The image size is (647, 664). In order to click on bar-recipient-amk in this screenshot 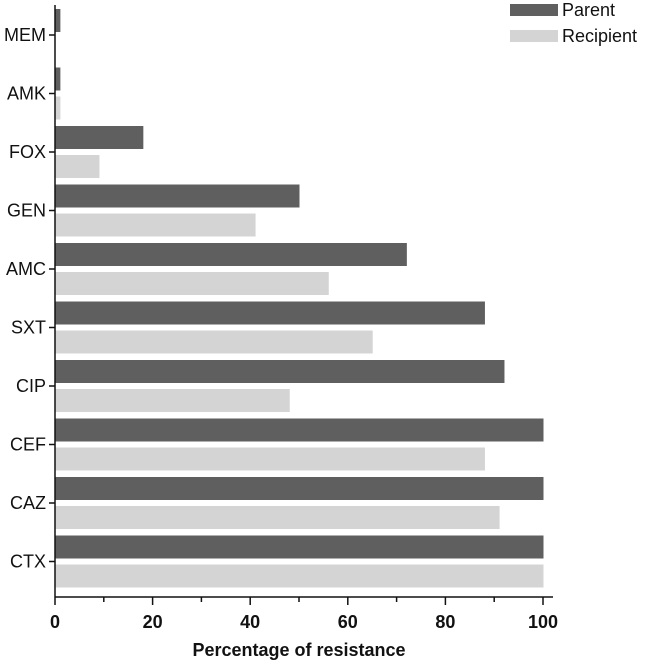, I will do `click(58, 108)`.